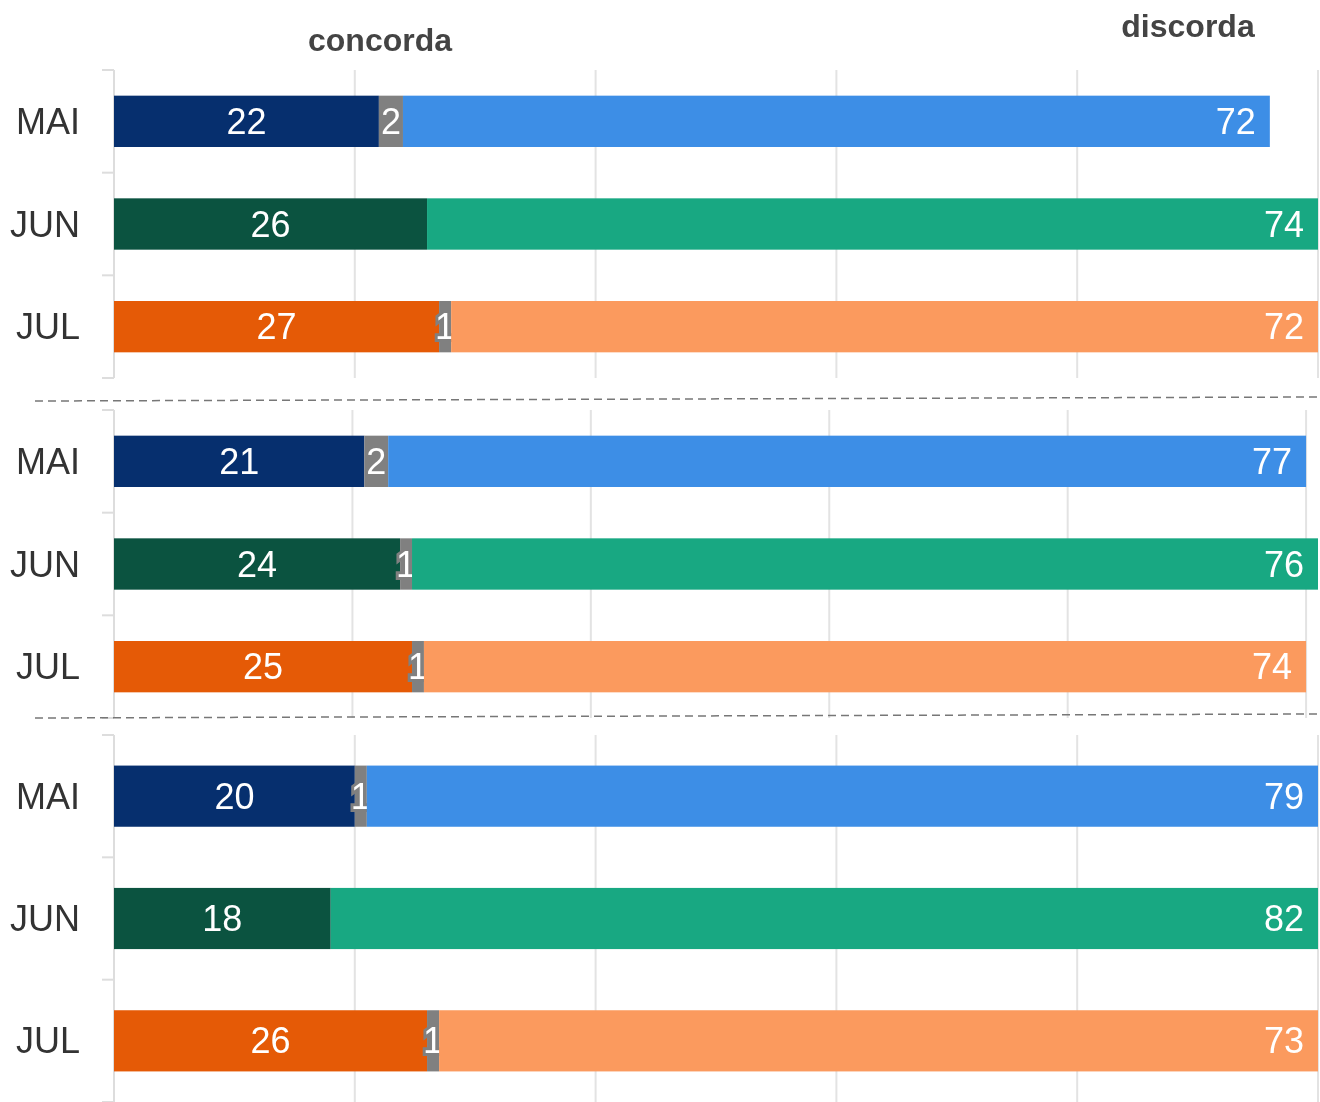 The width and height of the screenshot is (1320, 1102). I want to click on data-label: 24, so click(257, 564).